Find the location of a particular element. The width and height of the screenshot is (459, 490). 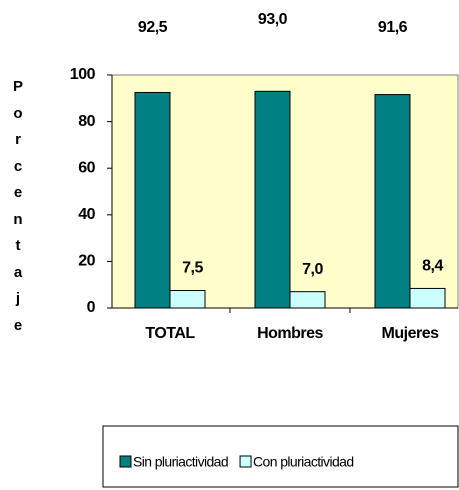

data-label: 93,0 is located at coordinates (273, 19).